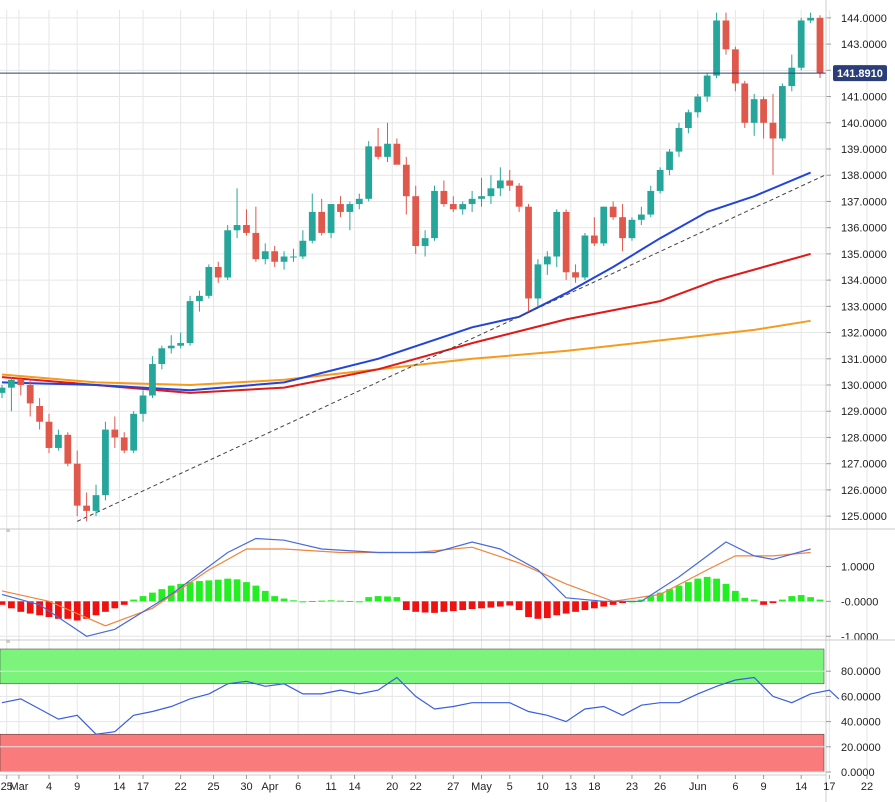  What do you see at coordinates (594, 787) in the screenshot?
I see `date-tick-label: 18` at bounding box center [594, 787].